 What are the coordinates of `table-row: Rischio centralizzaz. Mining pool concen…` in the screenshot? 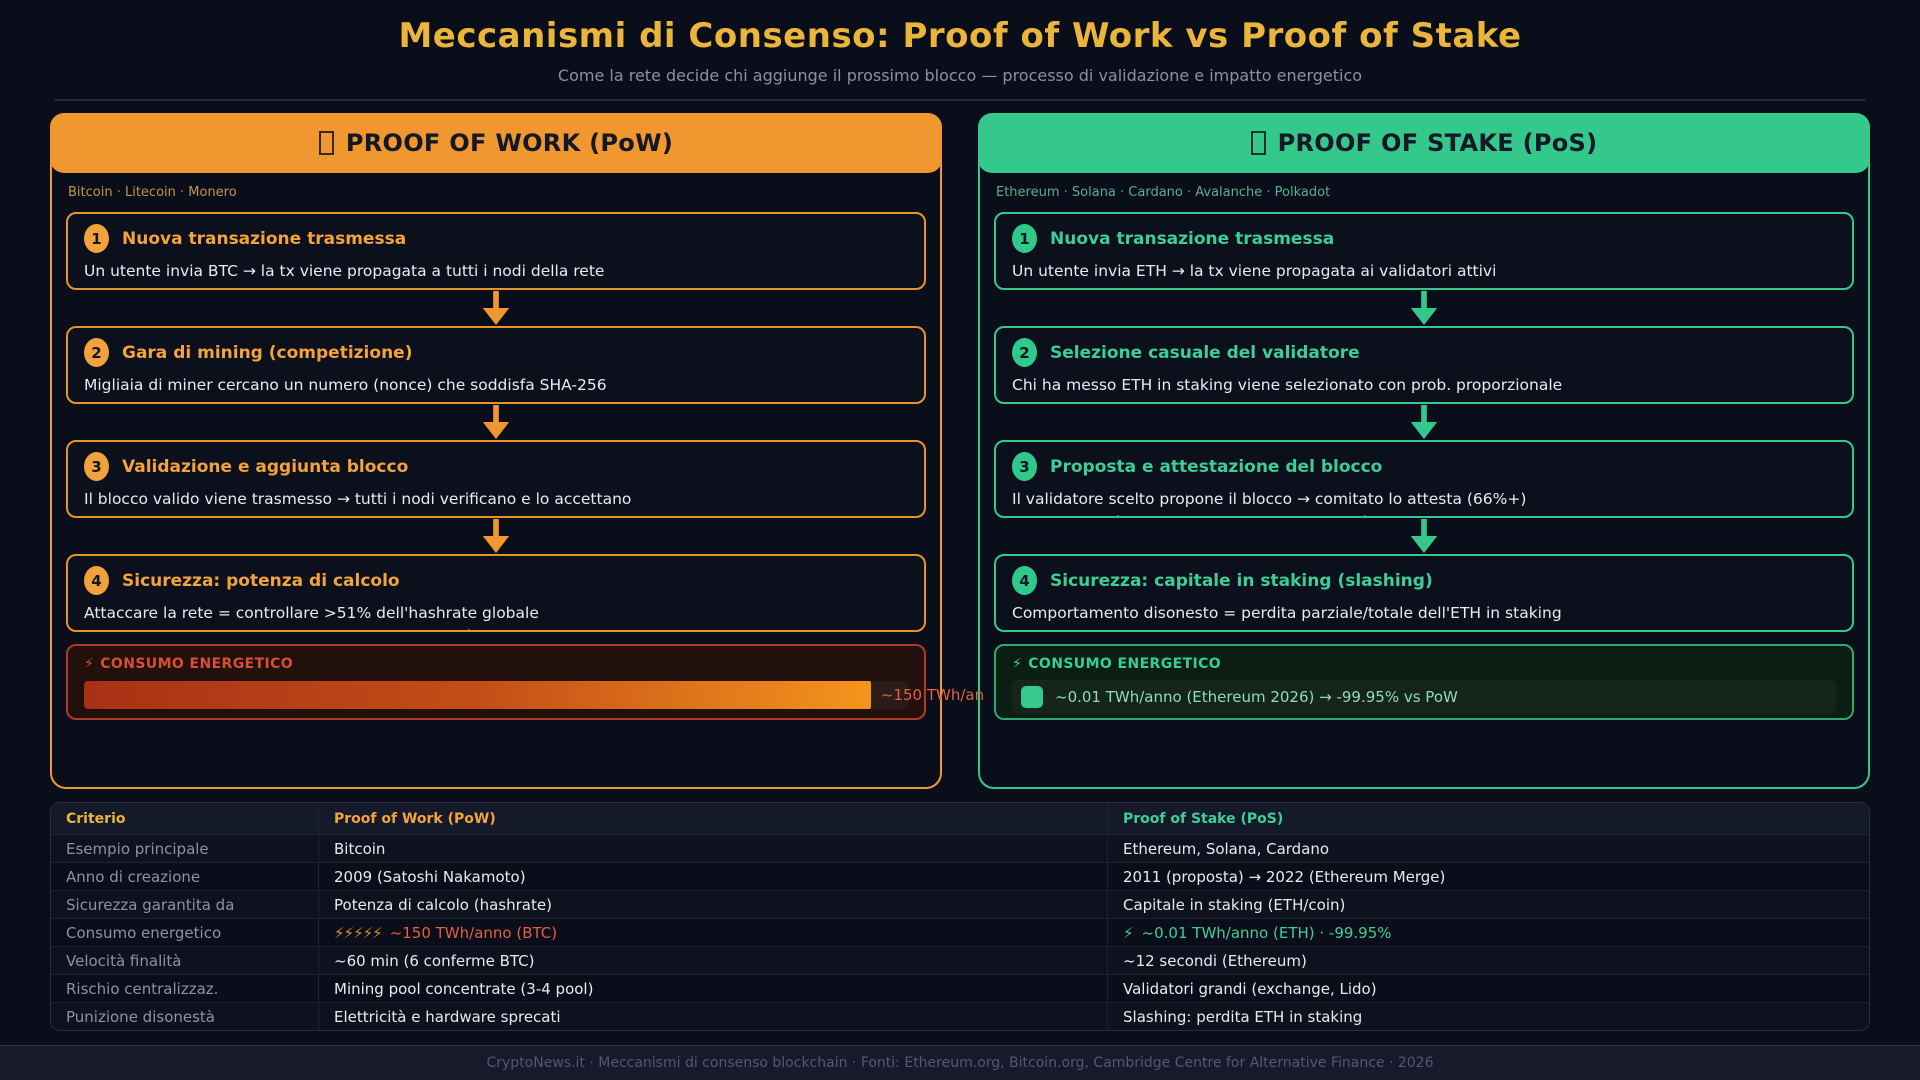 It's located at (960, 988).